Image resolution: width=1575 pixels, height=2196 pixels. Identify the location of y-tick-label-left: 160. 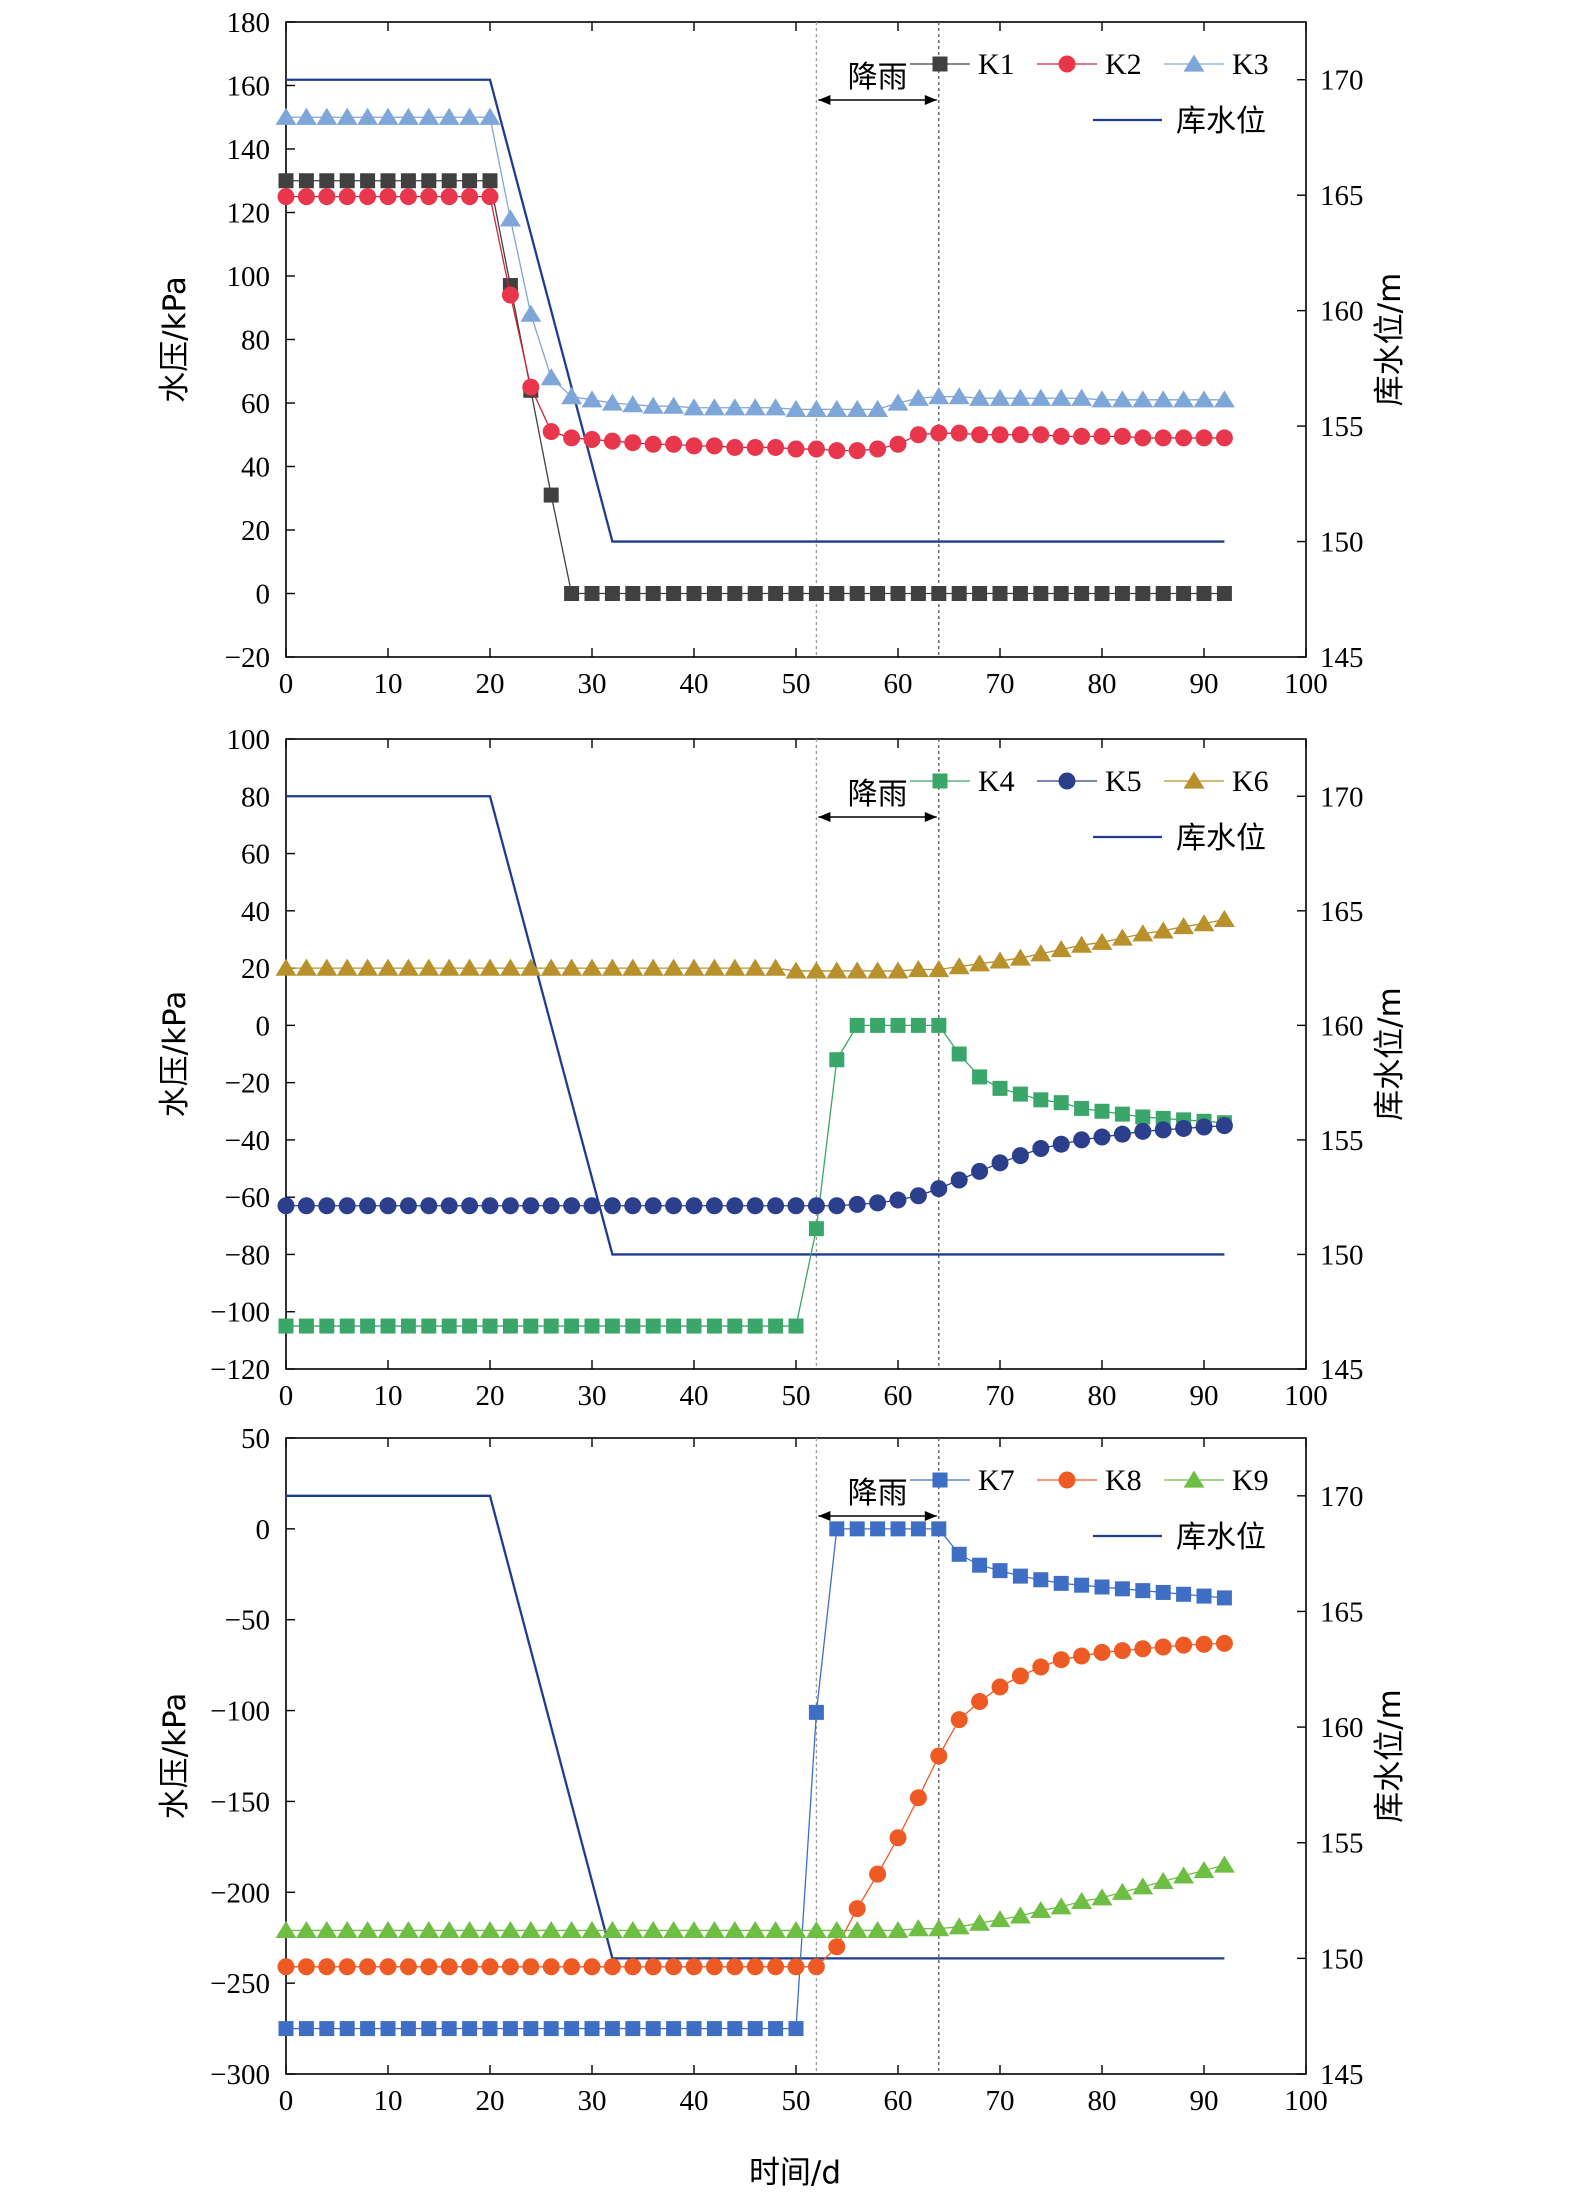
(249, 87).